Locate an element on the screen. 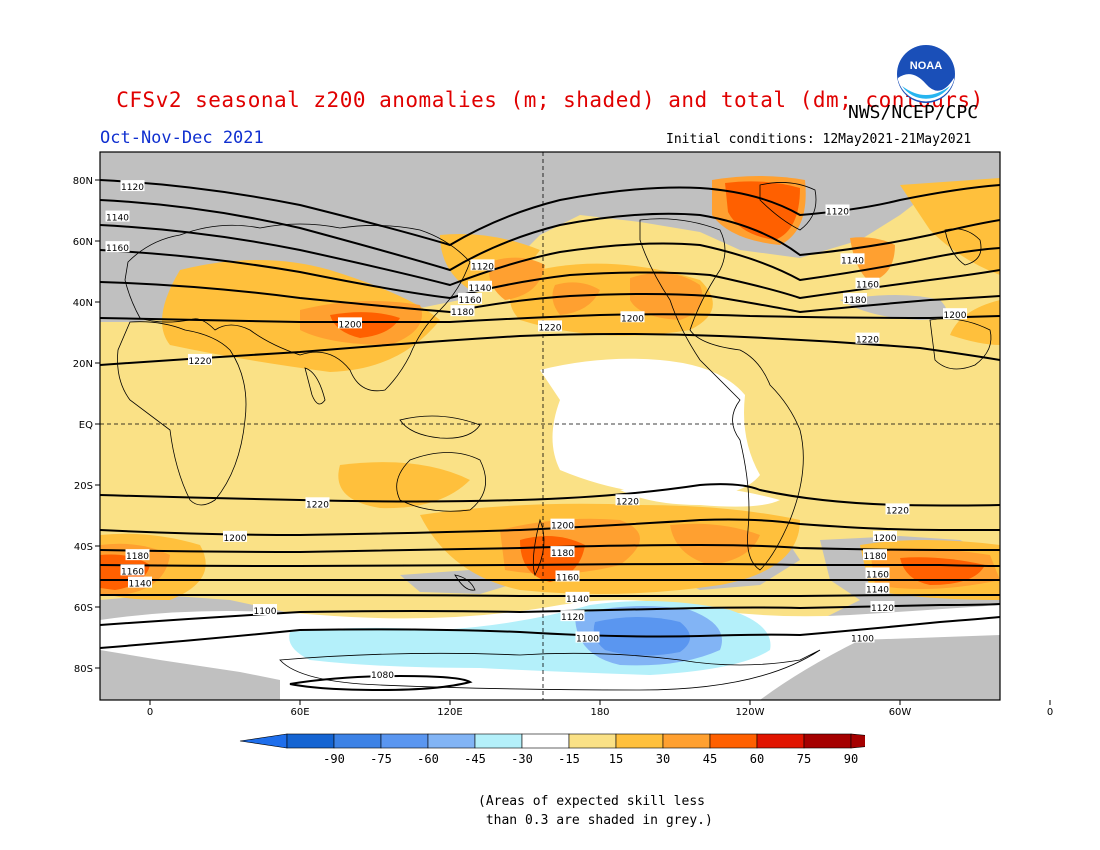 The height and width of the screenshot is (850, 1100). lat-label: 60S is located at coordinates (83, 608).